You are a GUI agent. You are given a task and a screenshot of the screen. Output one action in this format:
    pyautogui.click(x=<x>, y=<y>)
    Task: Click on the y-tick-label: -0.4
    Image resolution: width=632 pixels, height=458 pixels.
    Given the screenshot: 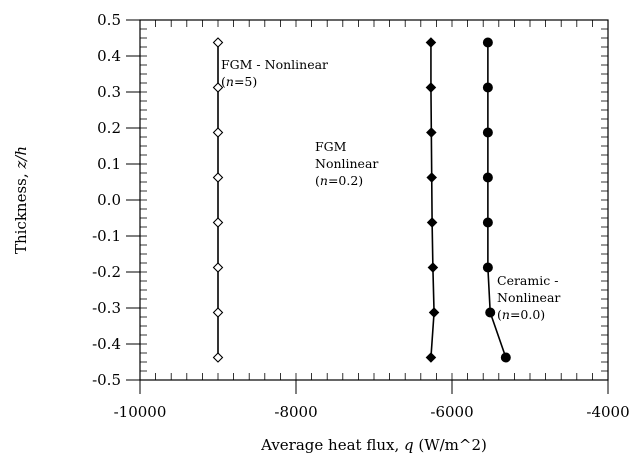 What is the action you would take?
    pyautogui.click(x=106, y=344)
    